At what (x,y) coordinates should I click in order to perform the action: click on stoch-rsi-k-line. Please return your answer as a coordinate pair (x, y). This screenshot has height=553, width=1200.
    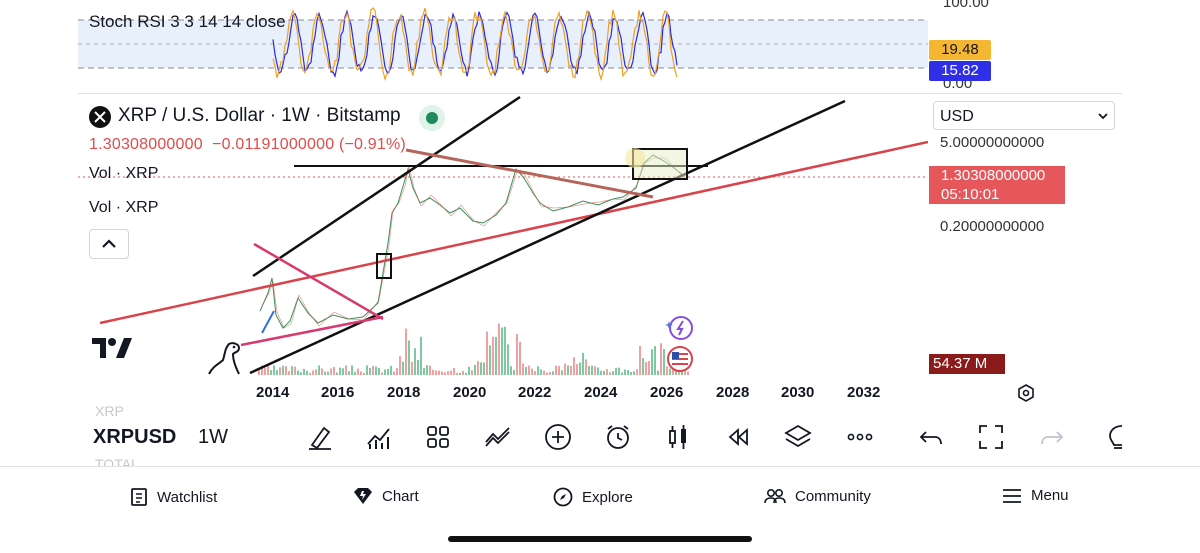
    Looking at the image, I should click on (475, 44).